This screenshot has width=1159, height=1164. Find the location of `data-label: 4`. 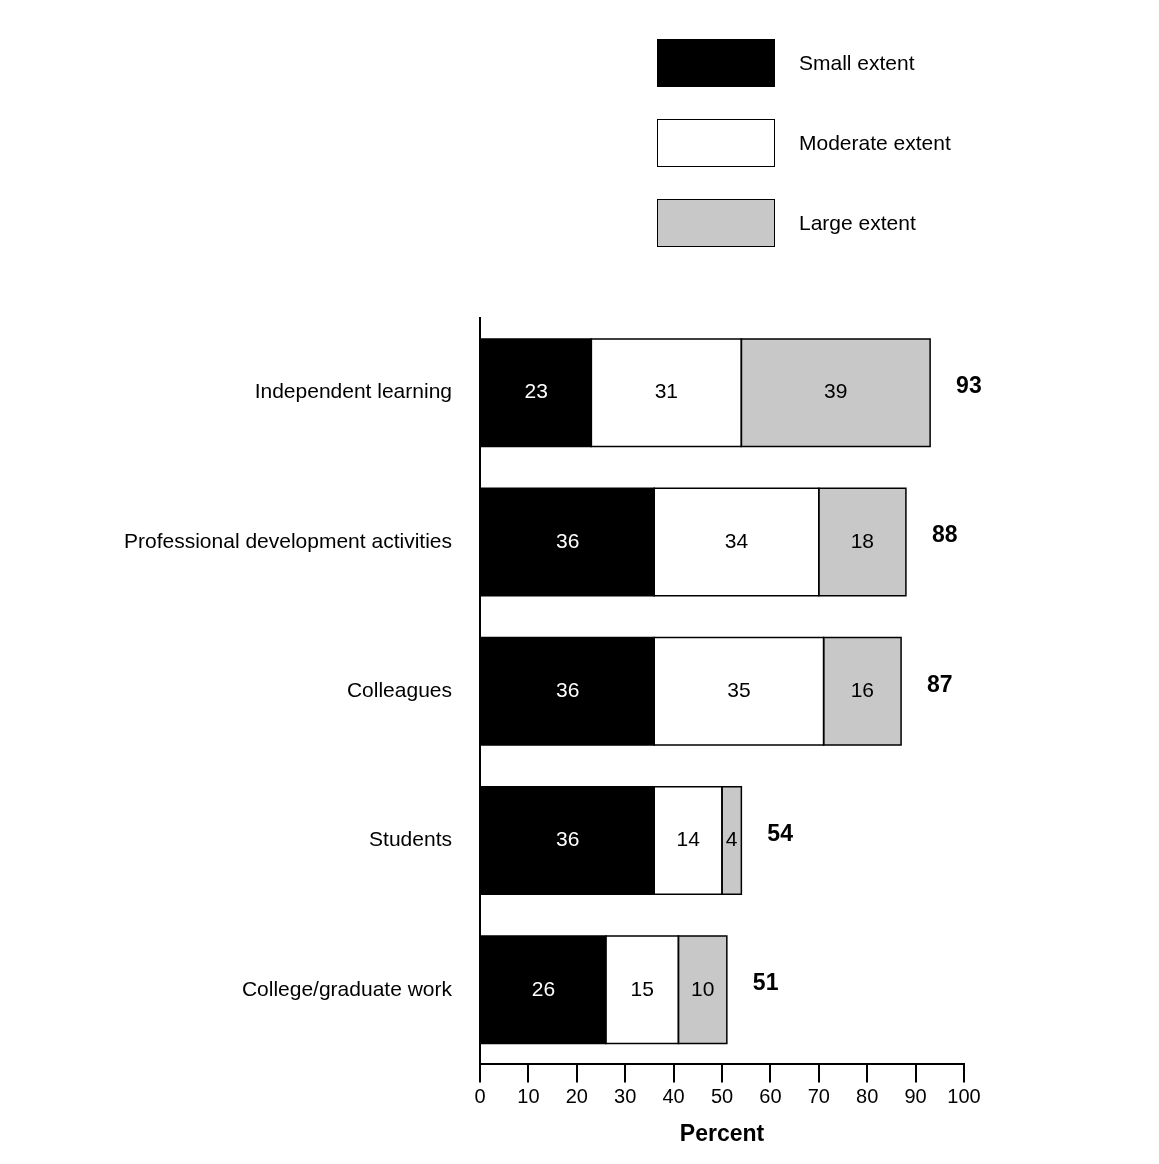

data-label: 4 is located at coordinates (731, 839).